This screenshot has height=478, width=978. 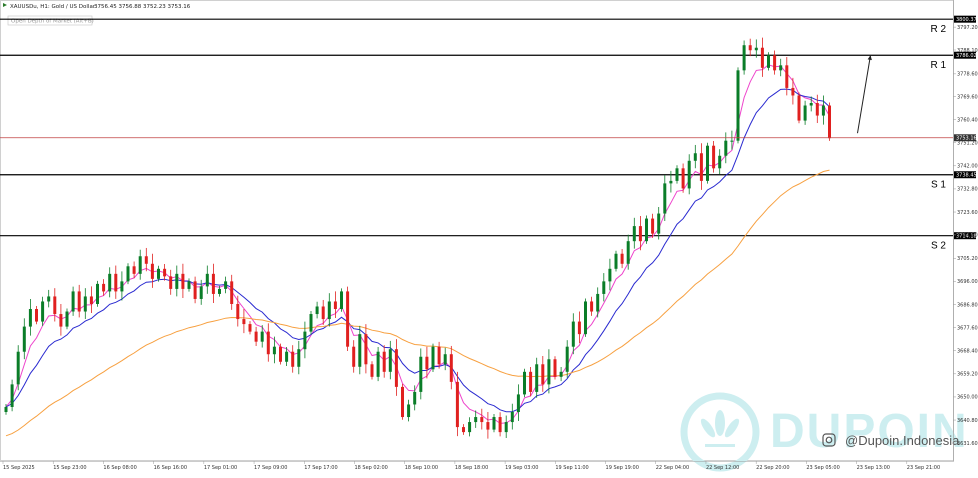 I want to click on depth-of-market-label: Open Depth of Market (Alt+B), so click(x=52, y=22).